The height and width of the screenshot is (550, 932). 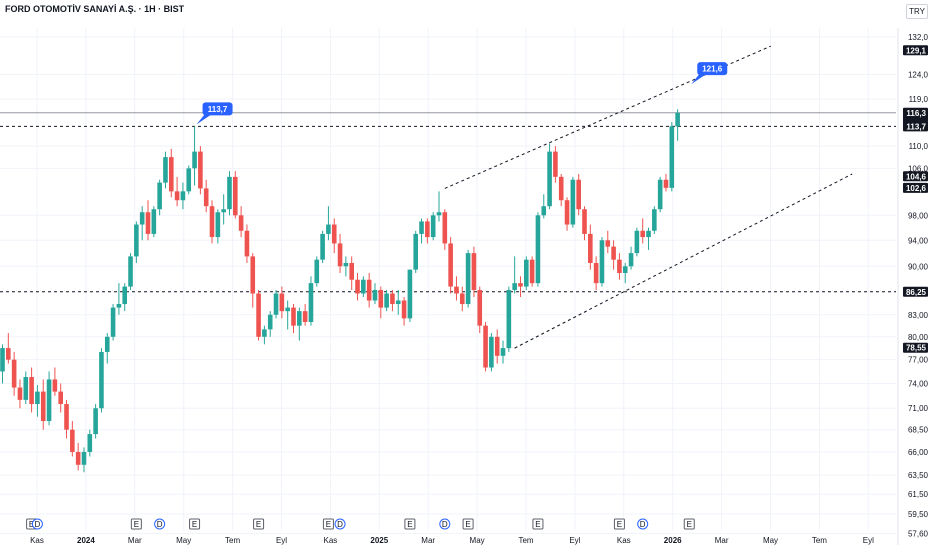 I want to click on y-tick-label: 124,0, so click(x=918, y=74).